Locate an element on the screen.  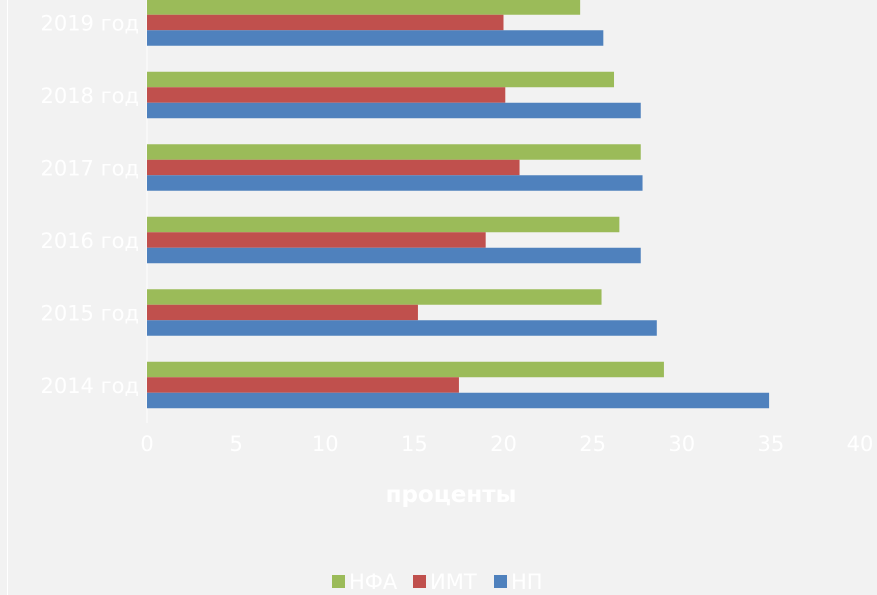
x-tick-label: 30 is located at coordinates (681, 444).